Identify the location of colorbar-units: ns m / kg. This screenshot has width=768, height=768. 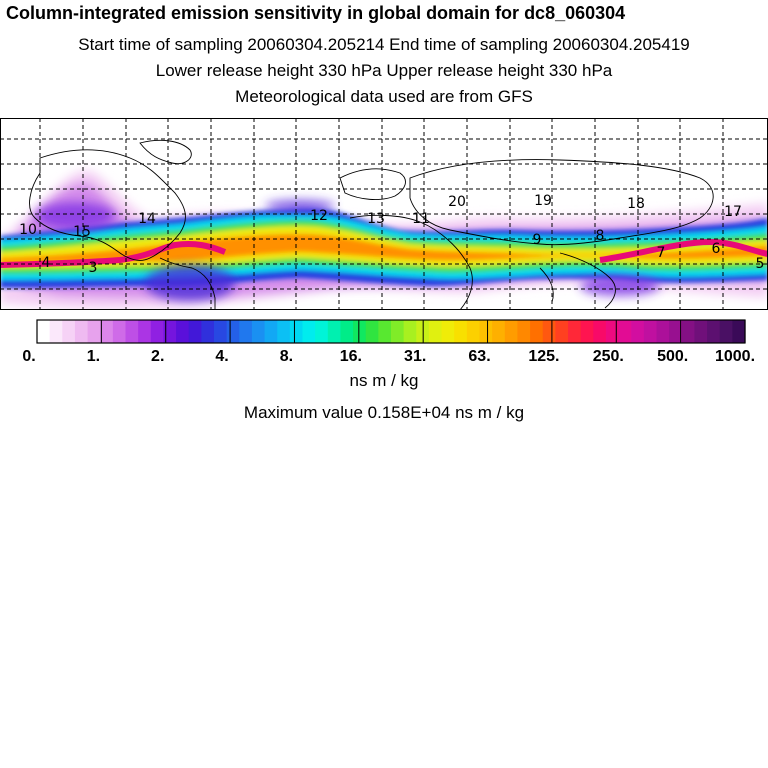
(384, 380).